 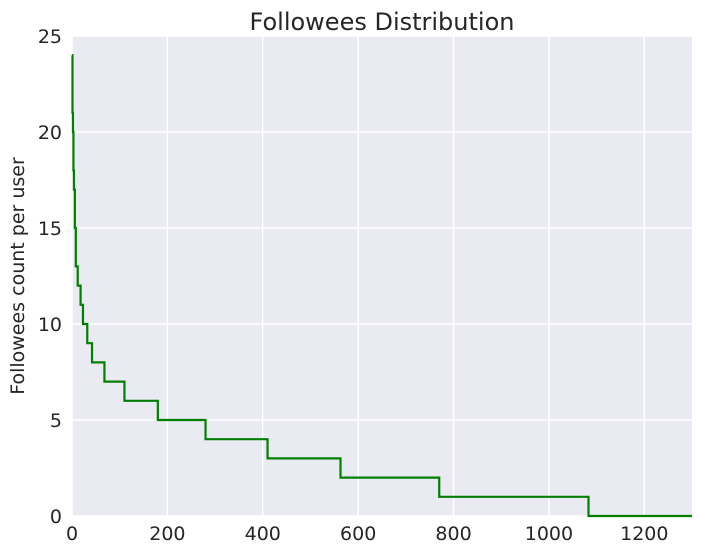 What do you see at coordinates (263, 534) in the screenshot?
I see `x-tick-label: 400` at bounding box center [263, 534].